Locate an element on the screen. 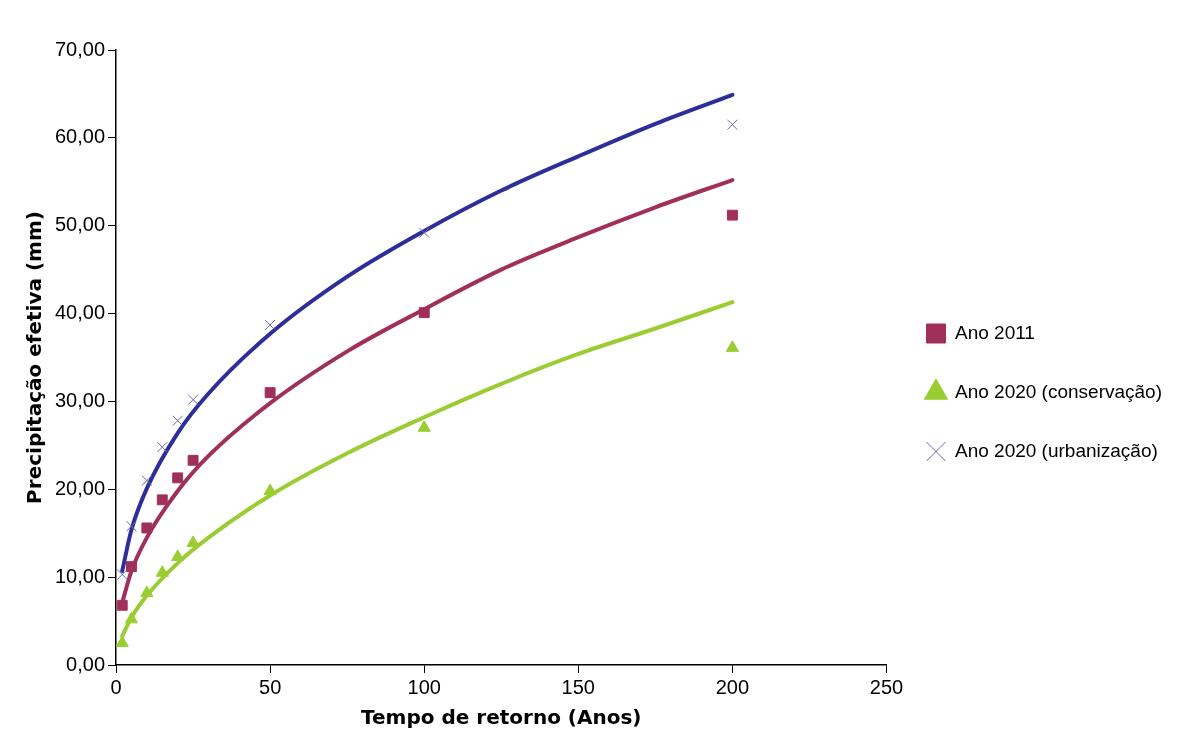 This screenshot has width=1192, height=740. y-tick-label: 20,00 is located at coordinates (80, 487).